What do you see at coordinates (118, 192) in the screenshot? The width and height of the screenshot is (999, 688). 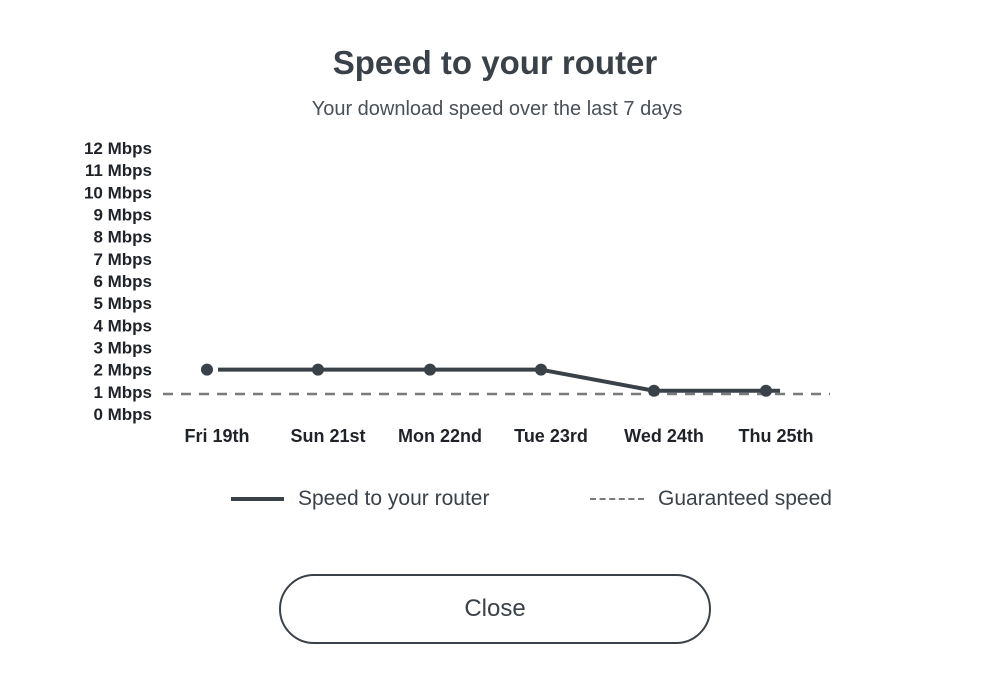 I see `y-tick-label: 10 Mbps` at bounding box center [118, 192].